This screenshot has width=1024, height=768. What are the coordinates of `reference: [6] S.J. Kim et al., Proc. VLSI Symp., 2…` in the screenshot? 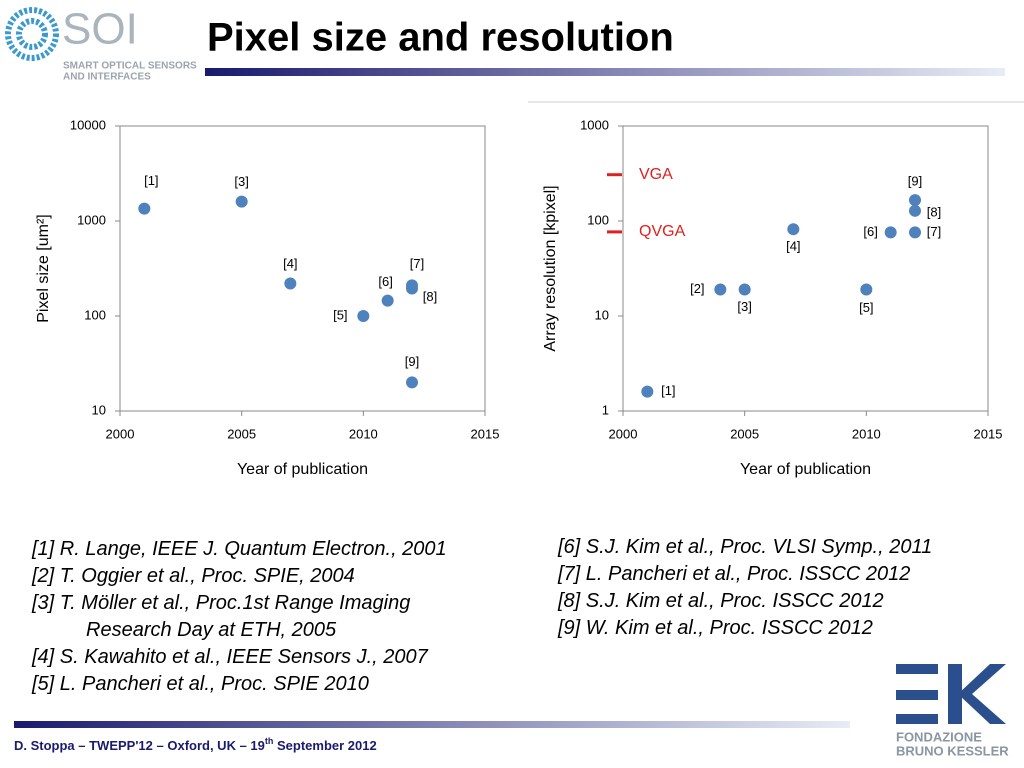 It's located at (745, 547).